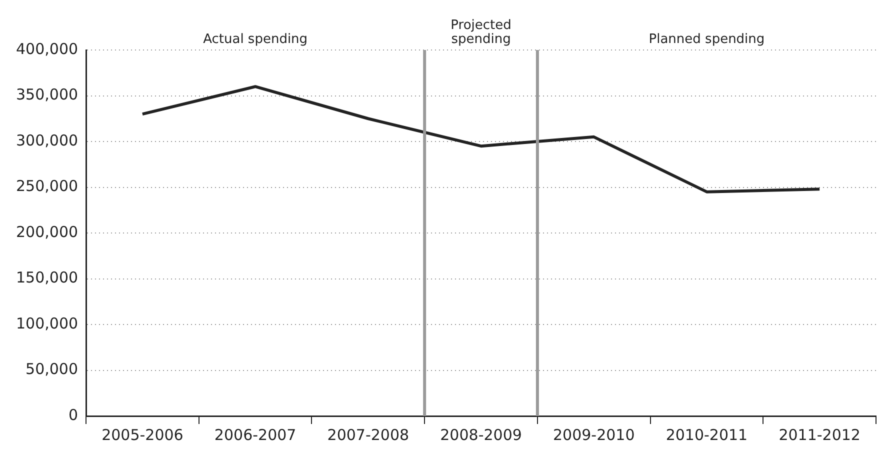 The width and height of the screenshot is (892, 456). Describe the element at coordinates (47, 277) in the screenshot. I see `y-tick-label: 150,000` at that location.